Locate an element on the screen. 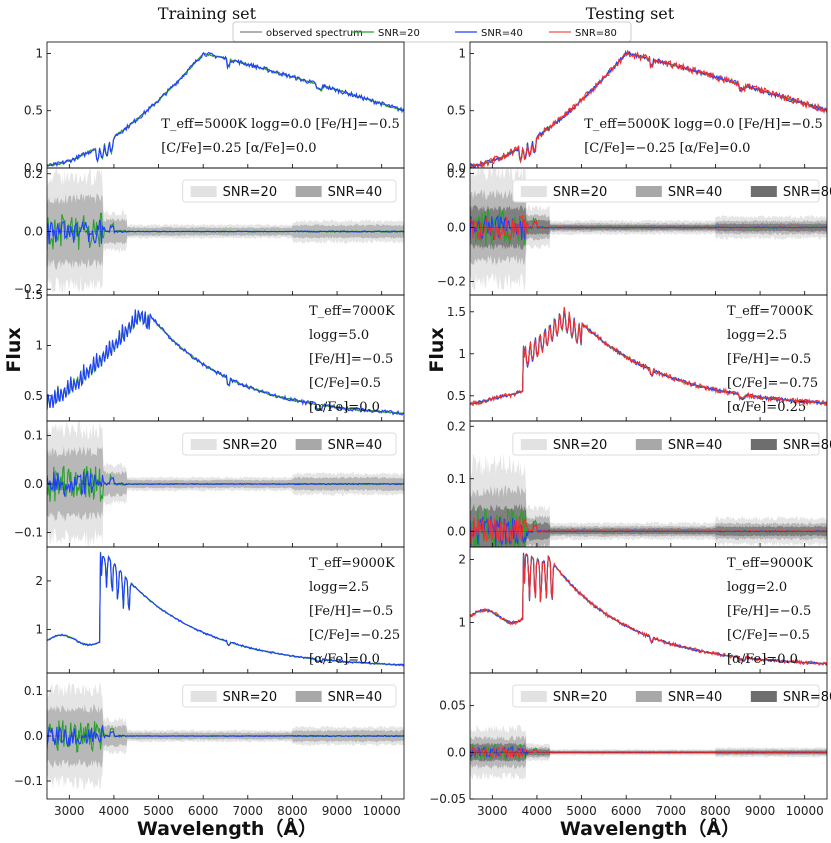 The image size is (831, 843). panel-R2: SNR=20 SNR=40 SNR=80 −0.2 0.0 0.2 is located at coordinates (634, 231).